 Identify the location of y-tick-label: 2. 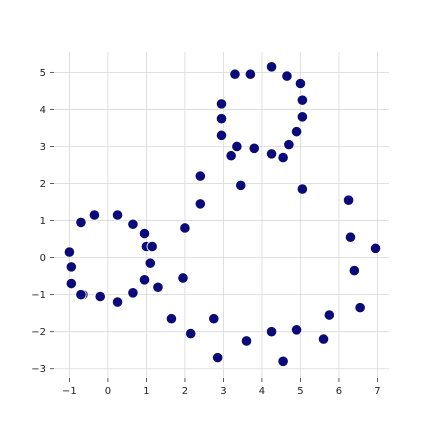
(43, 184).